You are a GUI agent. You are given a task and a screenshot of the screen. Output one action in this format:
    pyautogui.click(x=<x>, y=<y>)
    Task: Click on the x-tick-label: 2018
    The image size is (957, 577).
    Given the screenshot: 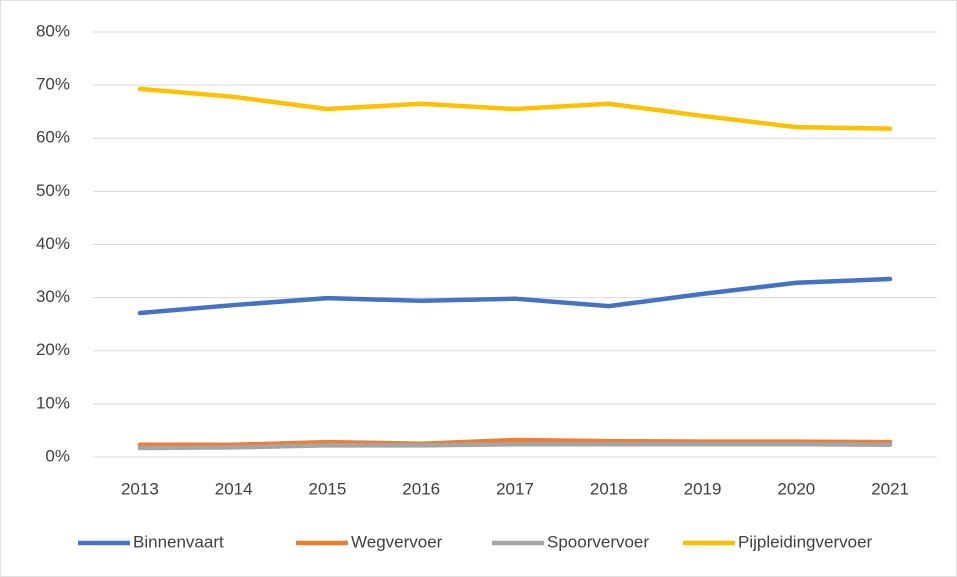 What is the action you would take?
    pyautogui.click(x=609, y=488)
    